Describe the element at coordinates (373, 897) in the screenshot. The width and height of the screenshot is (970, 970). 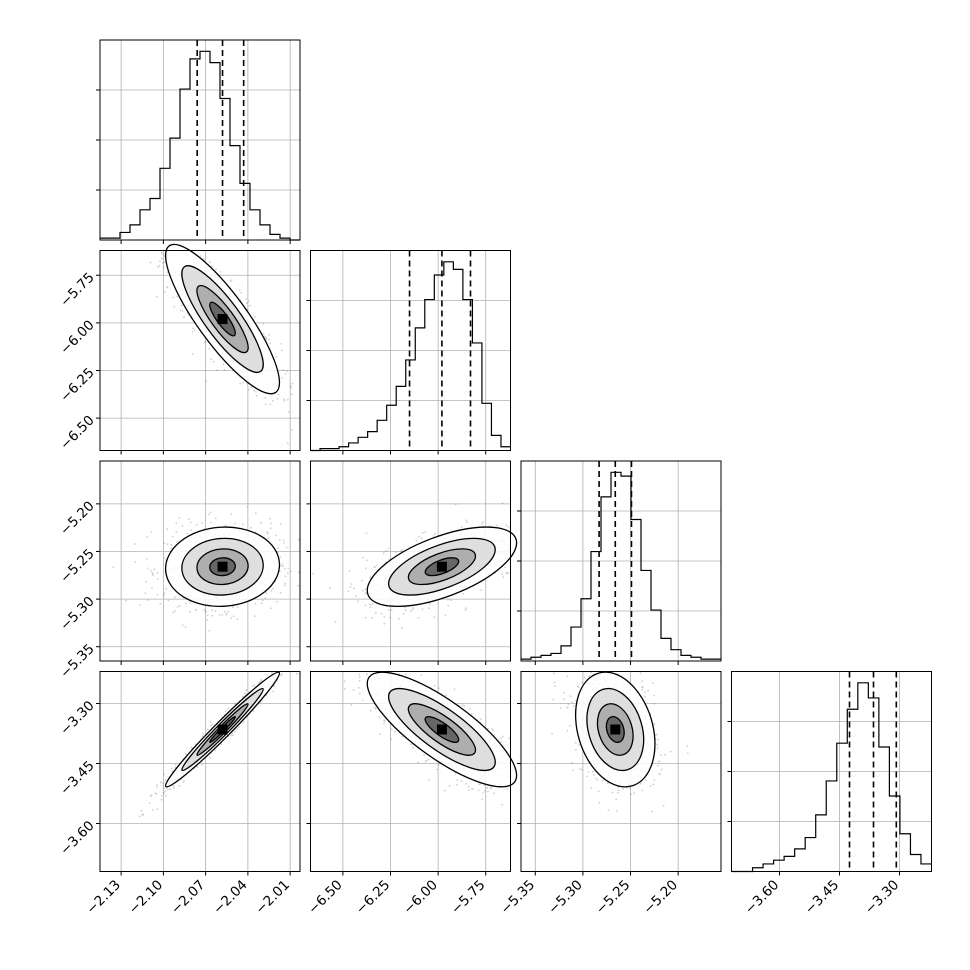
I see `x-tick-label: −6.25` at that location.